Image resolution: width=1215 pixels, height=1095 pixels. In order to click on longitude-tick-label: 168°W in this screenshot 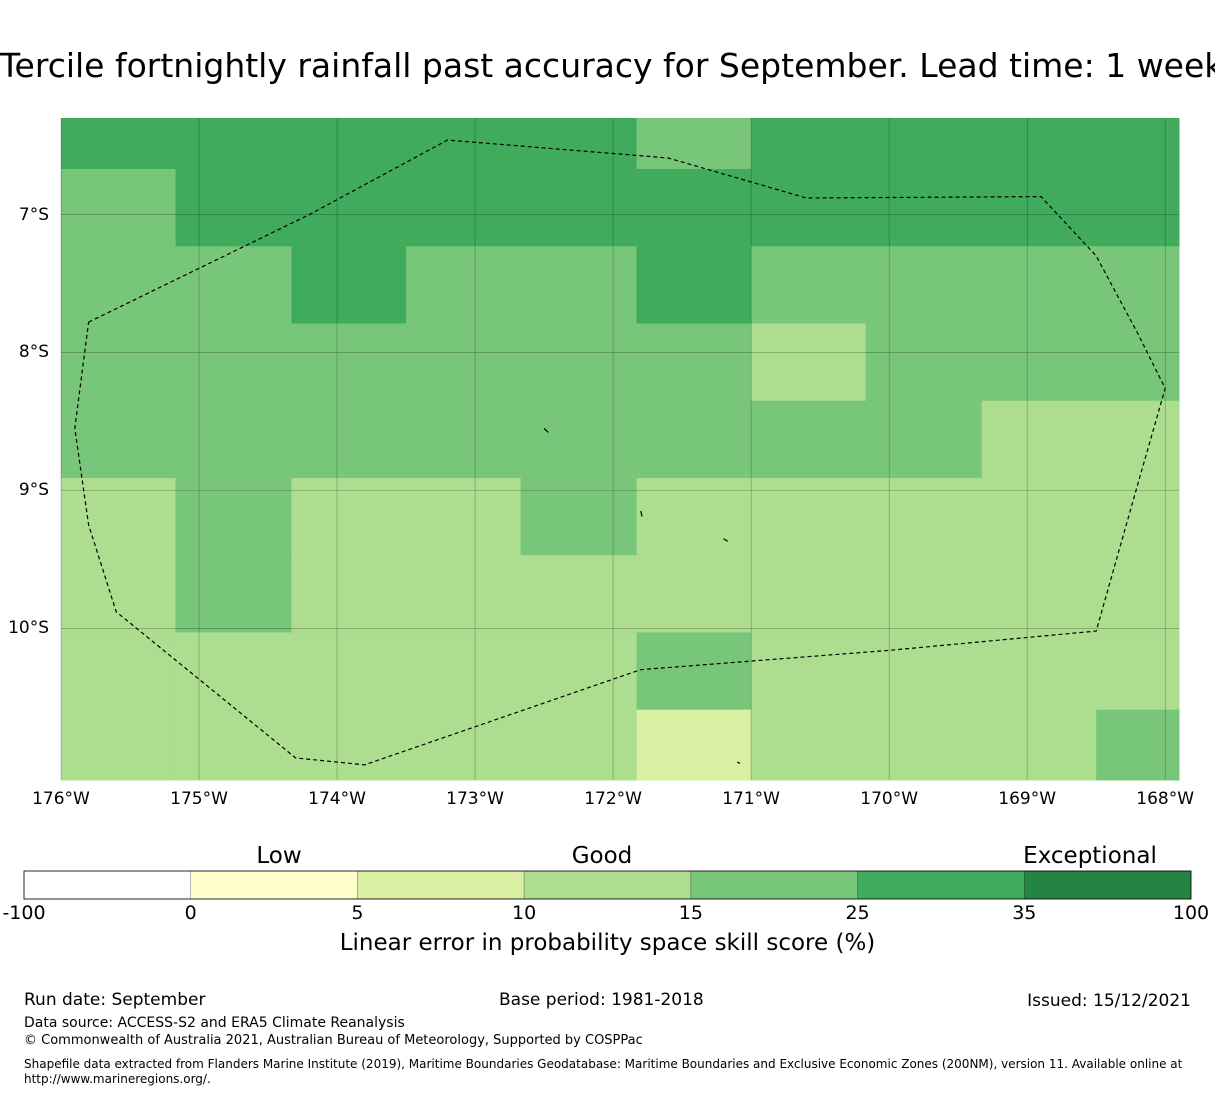, I will do `click(1165, 799)`.